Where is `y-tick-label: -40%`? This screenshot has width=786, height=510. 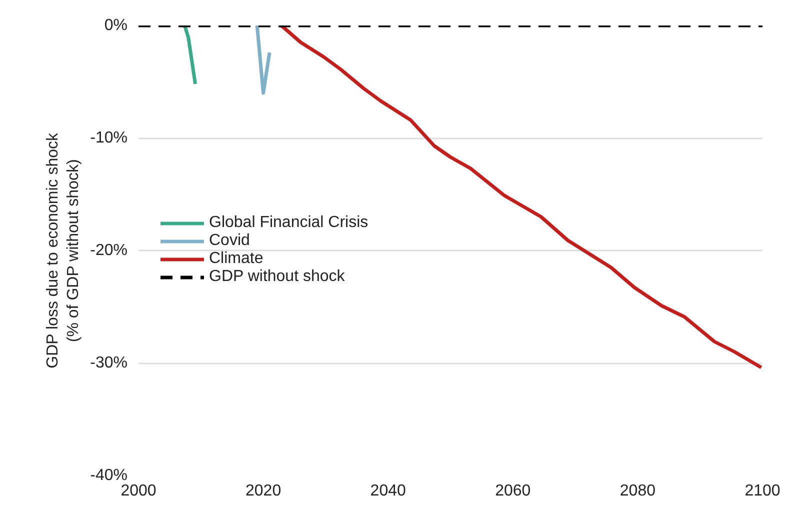 y-tick-label: -40% is located at coordinates (109, 475).